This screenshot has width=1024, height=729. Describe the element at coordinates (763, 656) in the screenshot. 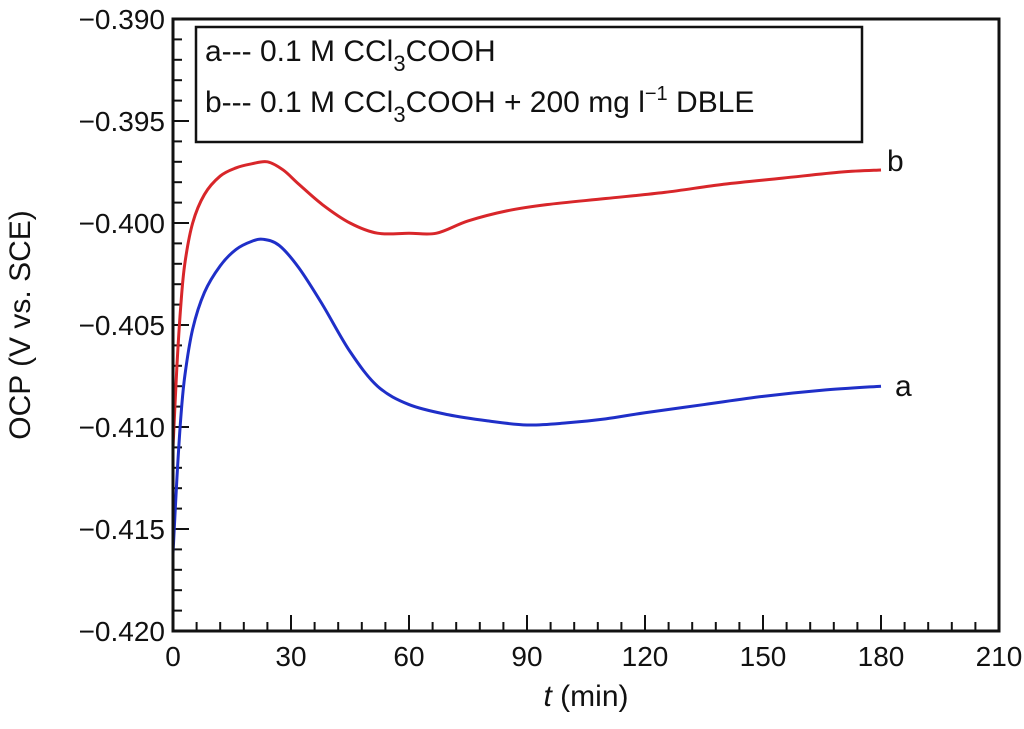

I see `x-tick-label: 150` at that location.